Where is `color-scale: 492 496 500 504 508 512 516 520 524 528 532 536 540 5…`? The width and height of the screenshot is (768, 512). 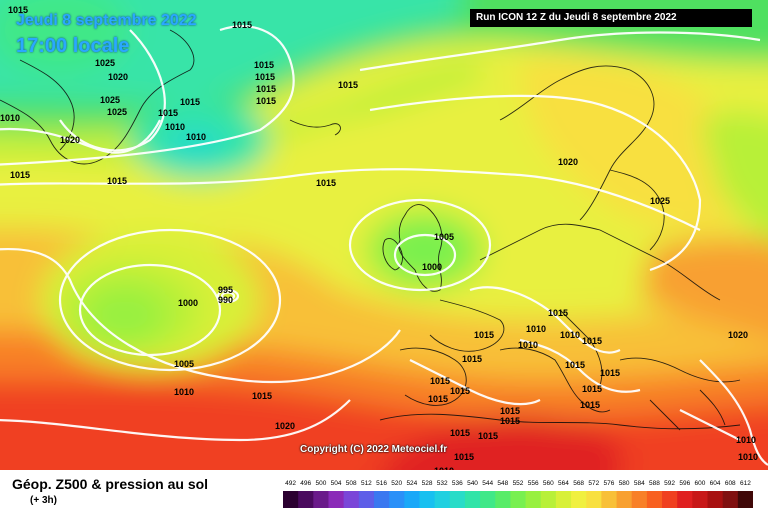
color-scale: 492 496 500 504 508 512 516 520 524 528 532 536 540 5… is located at coordinates (518, 494).